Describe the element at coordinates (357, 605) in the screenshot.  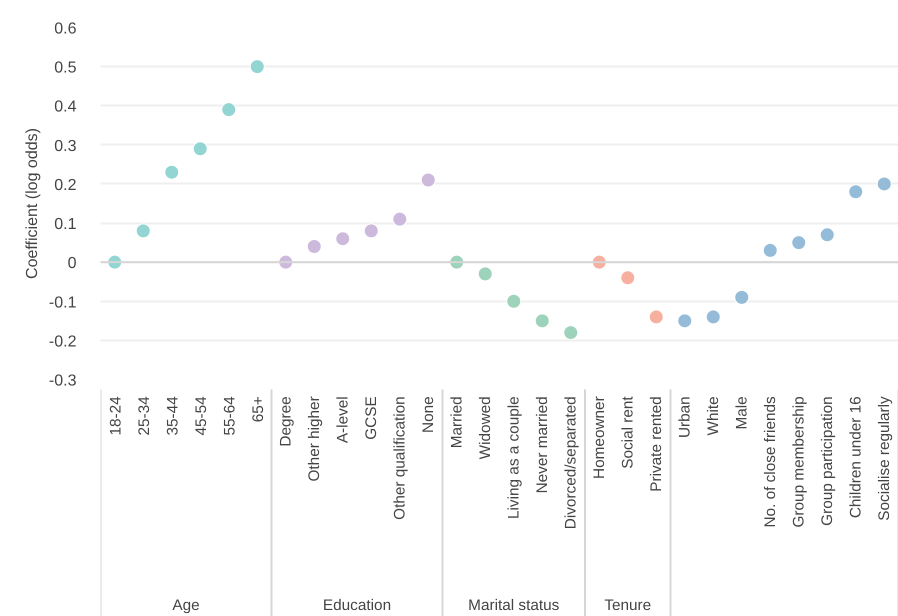
I see `text: Education` at that location.